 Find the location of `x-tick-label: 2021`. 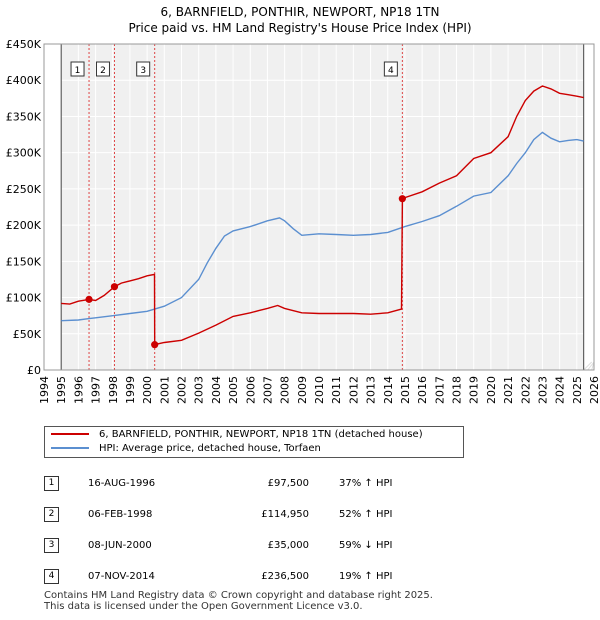

x-tick-label: 2021 is located at coordinates (508, 390).